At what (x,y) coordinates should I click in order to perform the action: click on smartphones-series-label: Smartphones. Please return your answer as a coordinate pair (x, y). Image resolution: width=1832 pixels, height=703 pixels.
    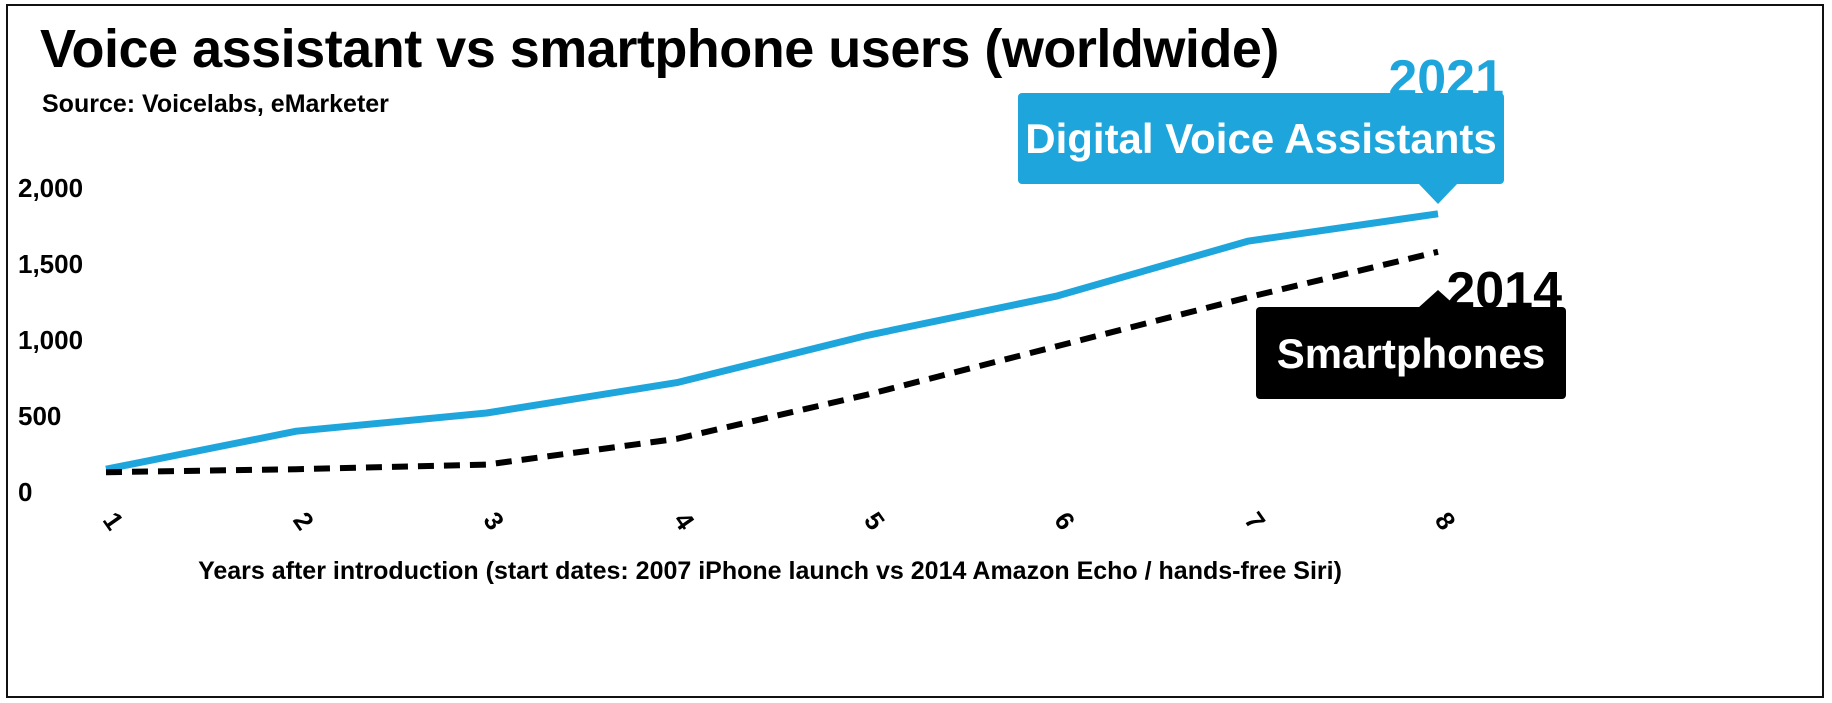
    Looking at the image, I should click on (1411, 353).